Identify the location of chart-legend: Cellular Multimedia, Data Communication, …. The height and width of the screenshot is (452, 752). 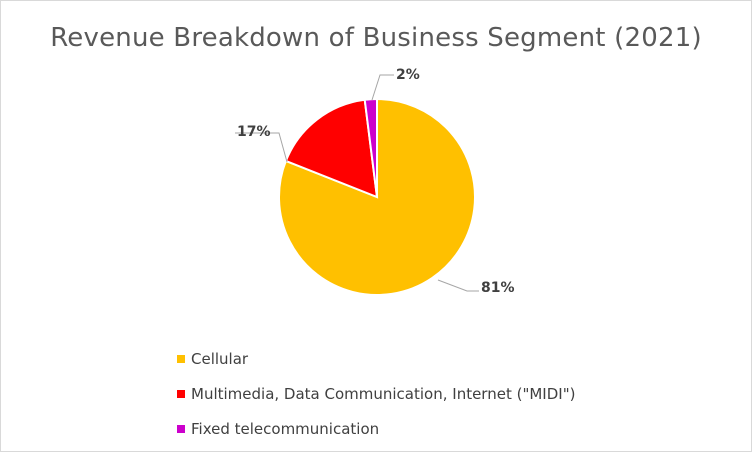
(376, 393).